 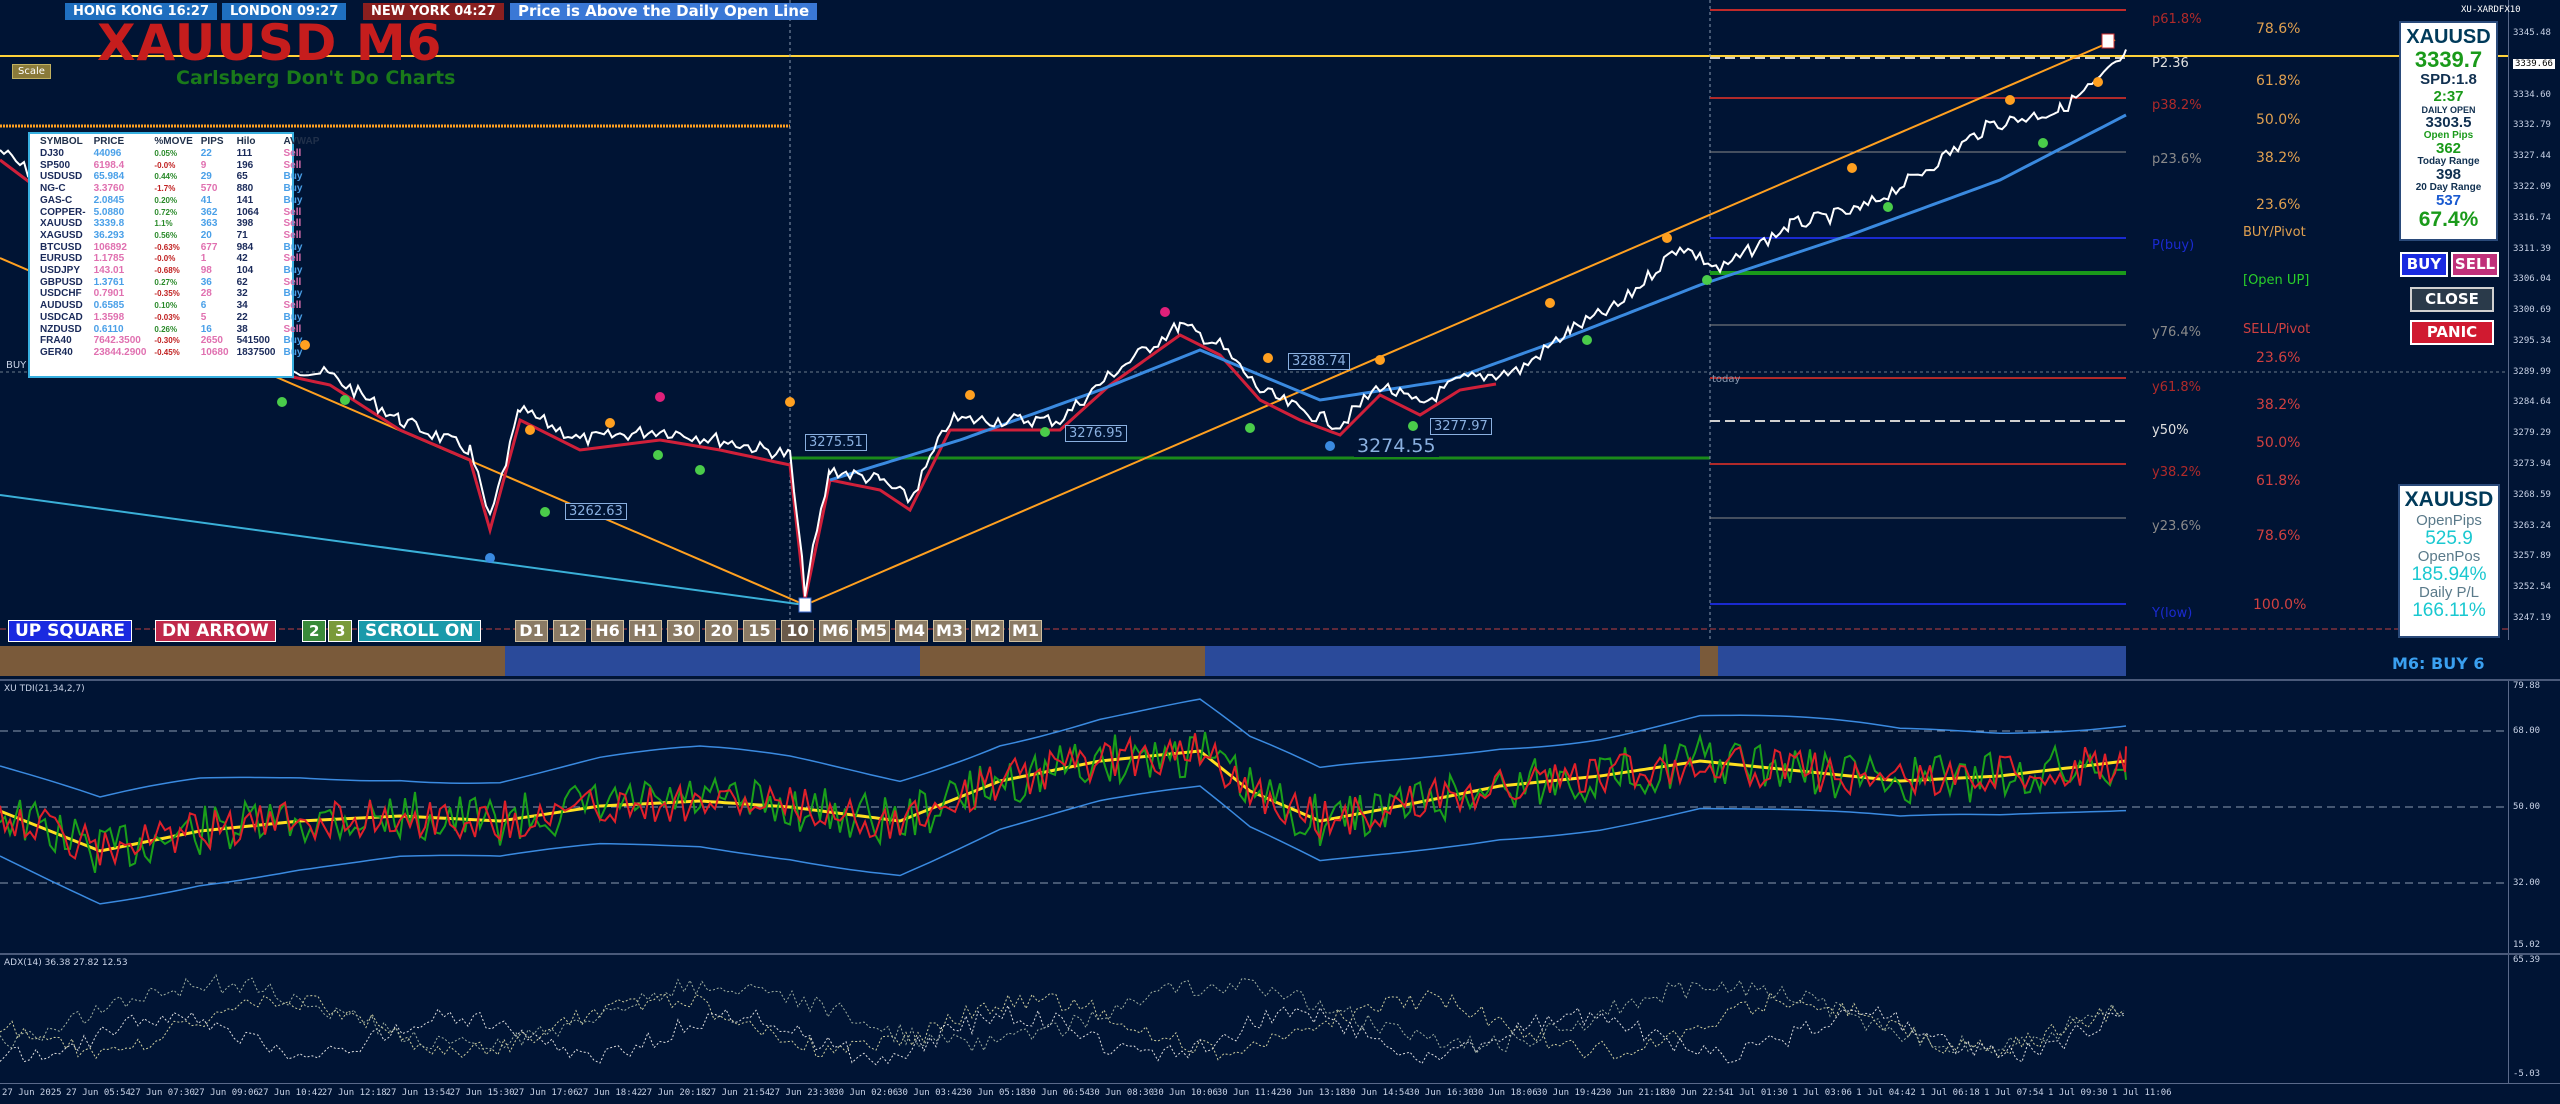 What do you see at coordinates (61, 235) in the screenshot?
I see `watchlist-cell-sym: XAGUSD` at bounding box center [61, 235].